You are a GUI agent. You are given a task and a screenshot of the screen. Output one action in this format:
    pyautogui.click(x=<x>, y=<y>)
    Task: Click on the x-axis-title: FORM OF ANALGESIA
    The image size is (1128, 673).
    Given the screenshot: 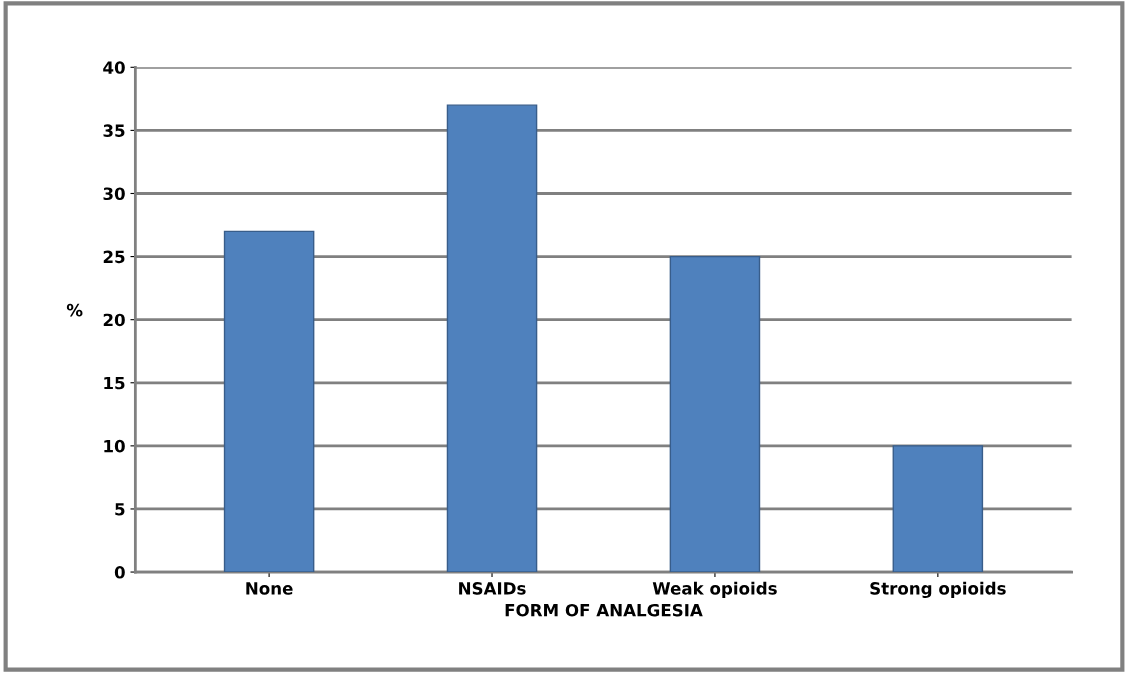 What is the action you would take?
    pyautogui.click(x=604, y=610)
    